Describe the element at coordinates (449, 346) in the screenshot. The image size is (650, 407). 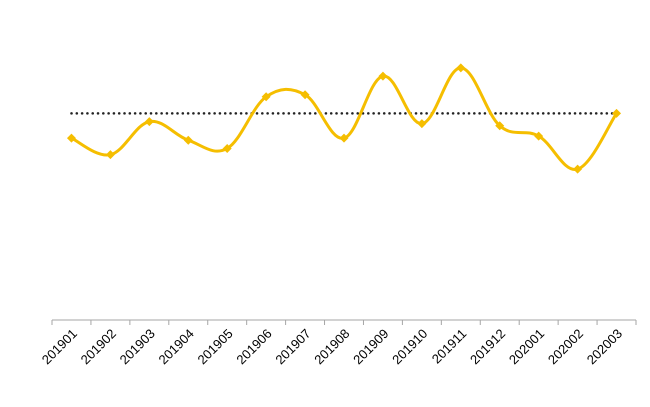
I see `x-tick-label: 201911` at that location.